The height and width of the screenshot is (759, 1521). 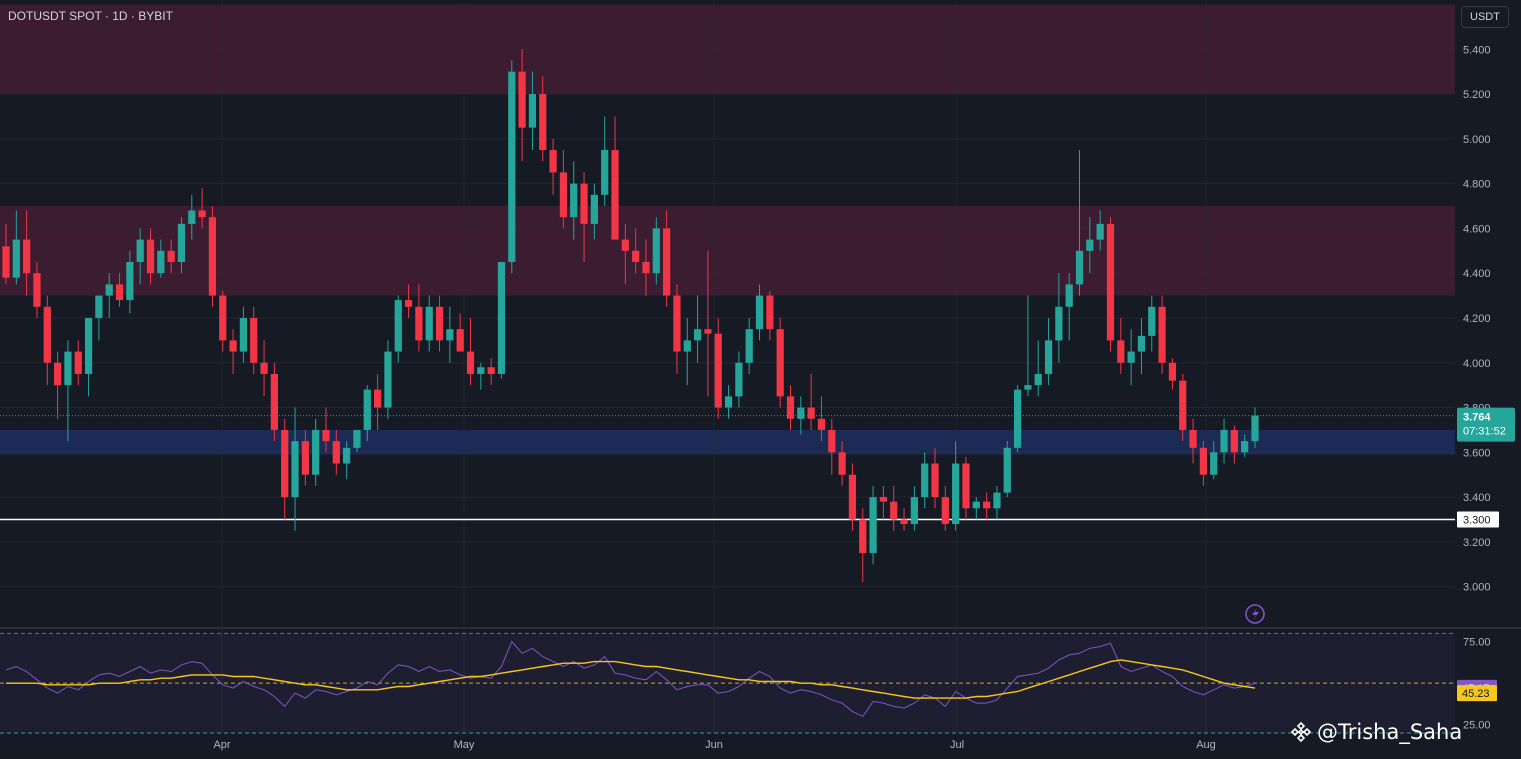 I want to click on price-tick-label: 4.400, so click(x=1477, y=274).